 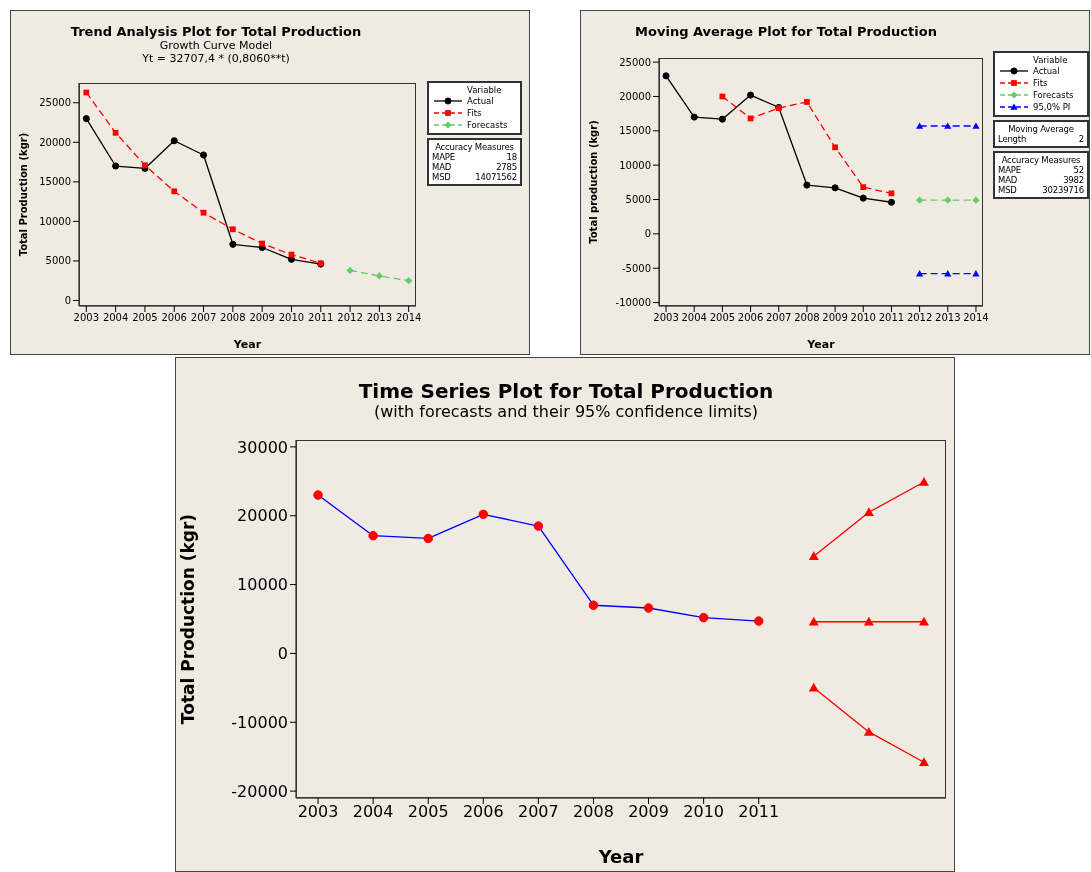 What do you see at coordinates (786, 32) in the screenshot?
I see `chart-title: Moving Average Plot for Total Production` at bounding box center [786, 32].